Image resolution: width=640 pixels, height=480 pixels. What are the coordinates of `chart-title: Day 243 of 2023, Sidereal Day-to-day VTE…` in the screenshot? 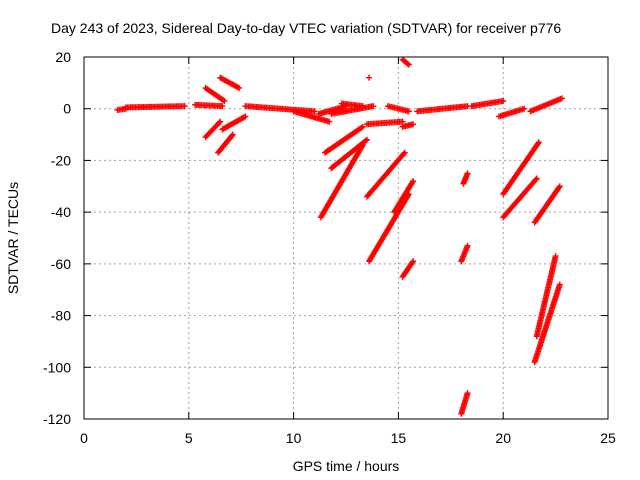 It's located at (306, 28).